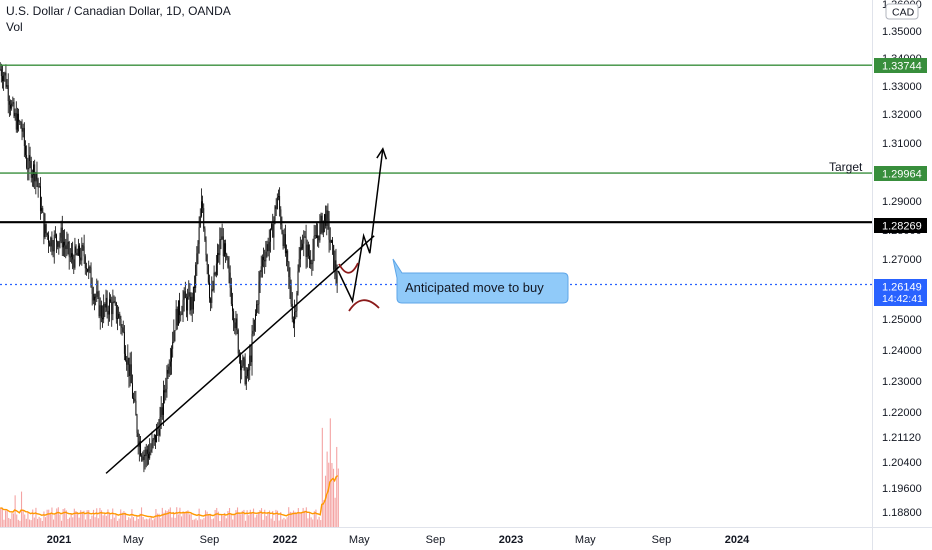  I want to click on ascending-trendline, so click(240, 354).